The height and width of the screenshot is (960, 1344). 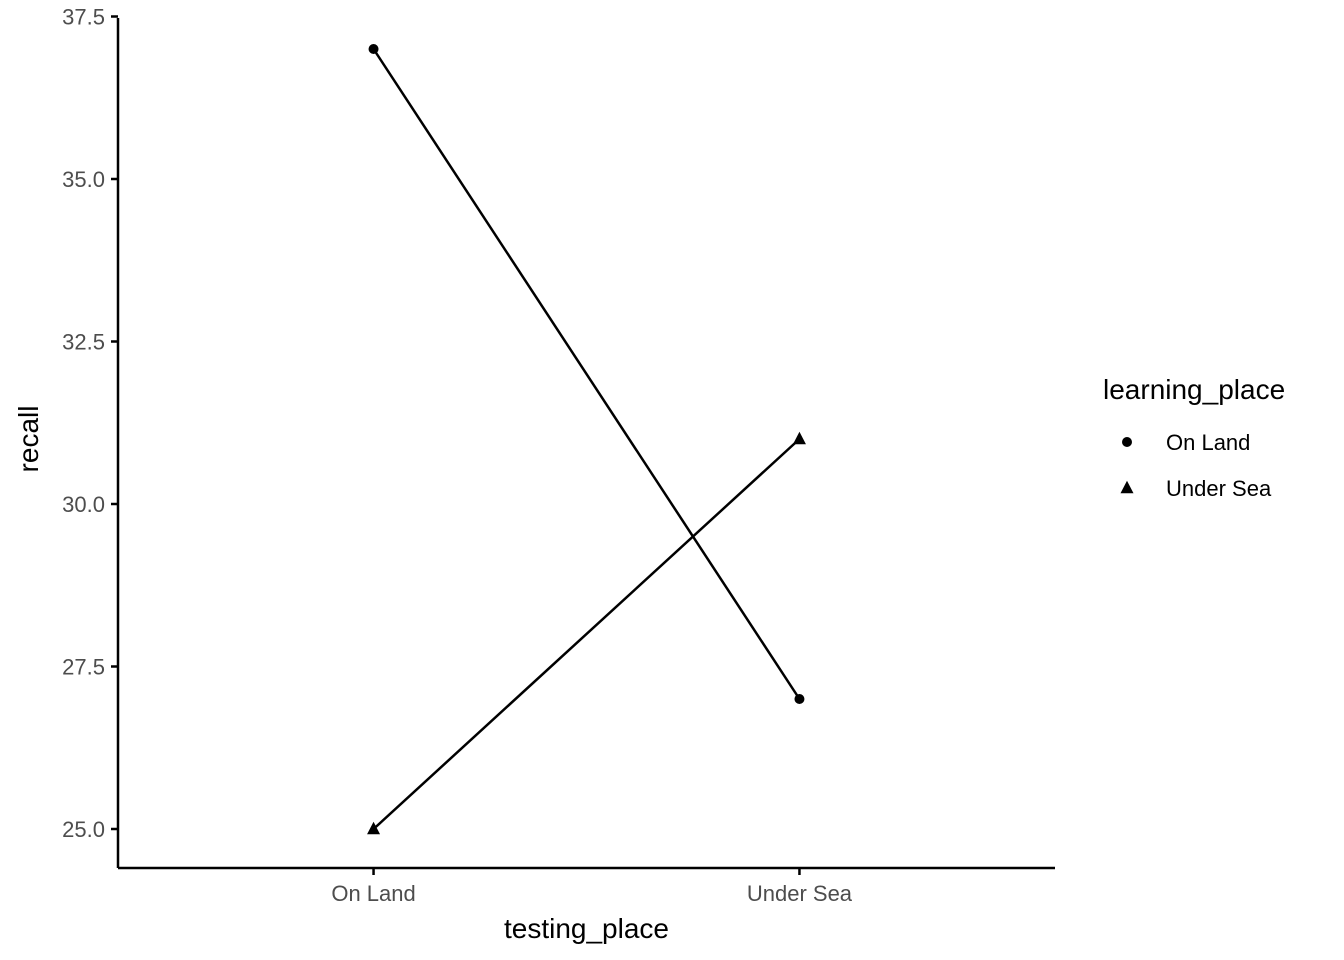 What do you see at coordinates (1127, 442) in the screenshot?
I see `legend-key-circle` at bounding box center [1127, 442].